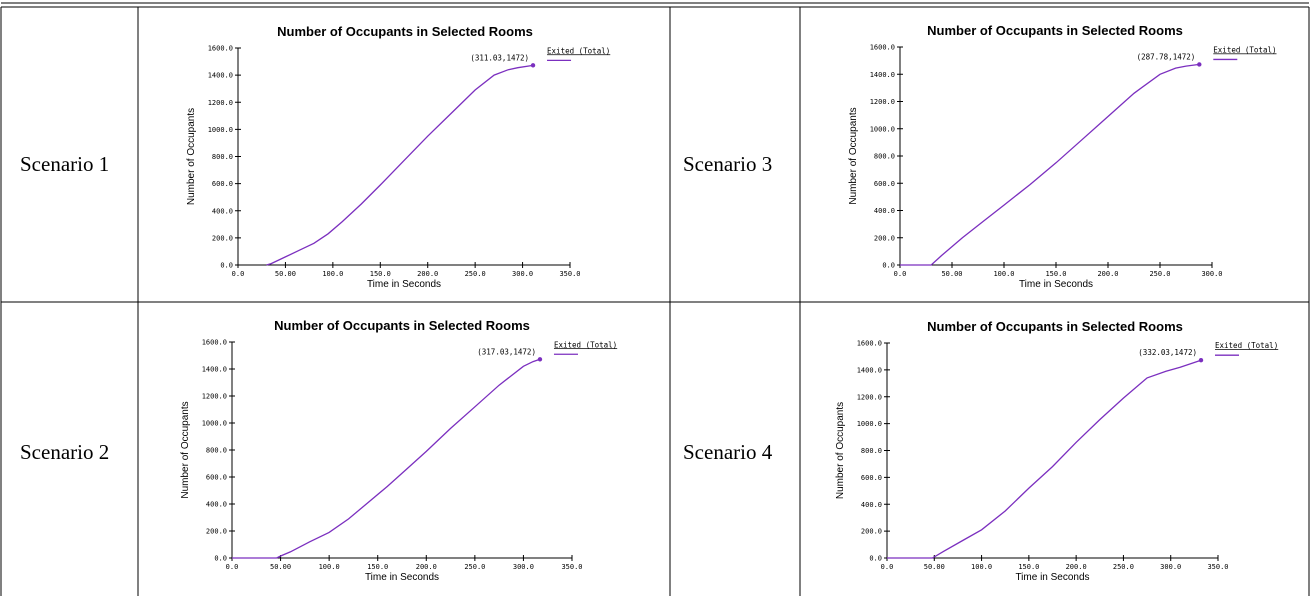 Image resolution: width=1310 pixels, height=596 pixels. What do you see at coordinates (728, 452) in the screenshot?
I see `scenario-4-label: Scenario 4` at bounding box center [728, 452].